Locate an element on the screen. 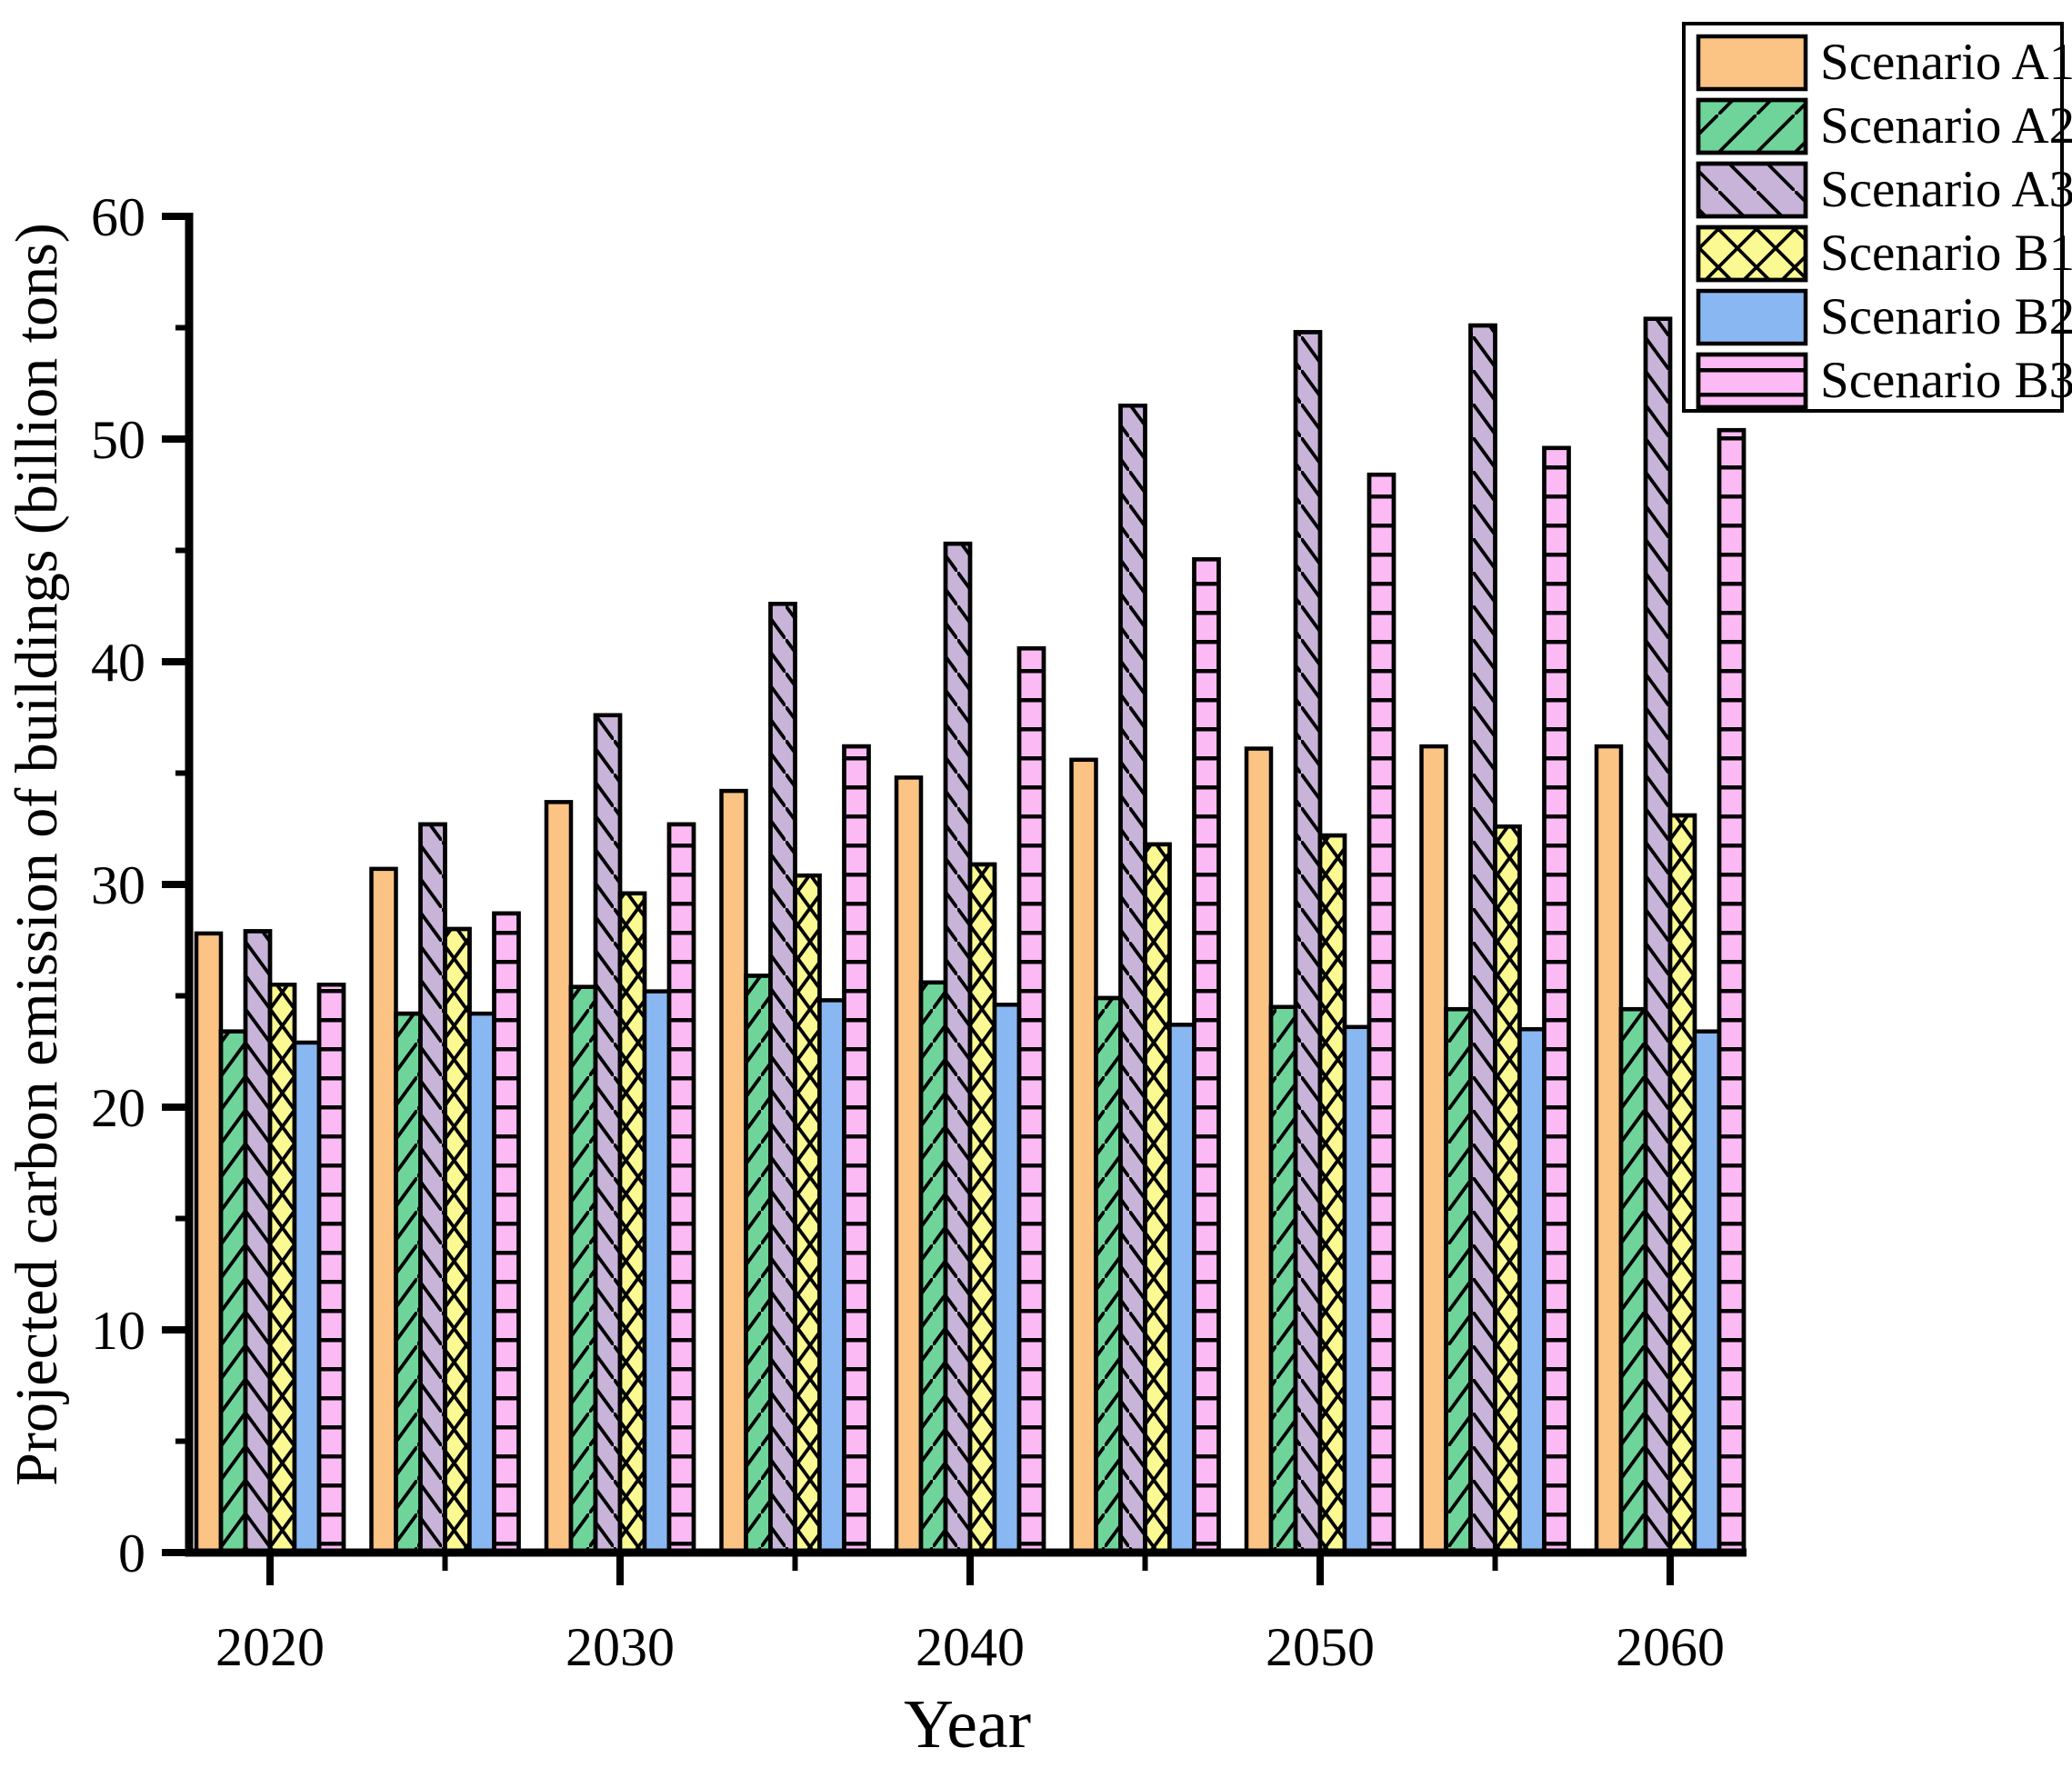  bar-2020-scenario-a3-hatch is located at coordinates (258, 1242).